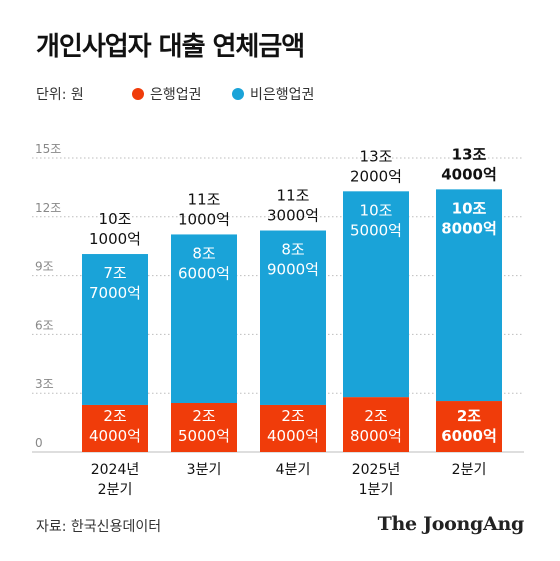  I want to click on nonbank-value-label-0: 7조, so click(115, 273).